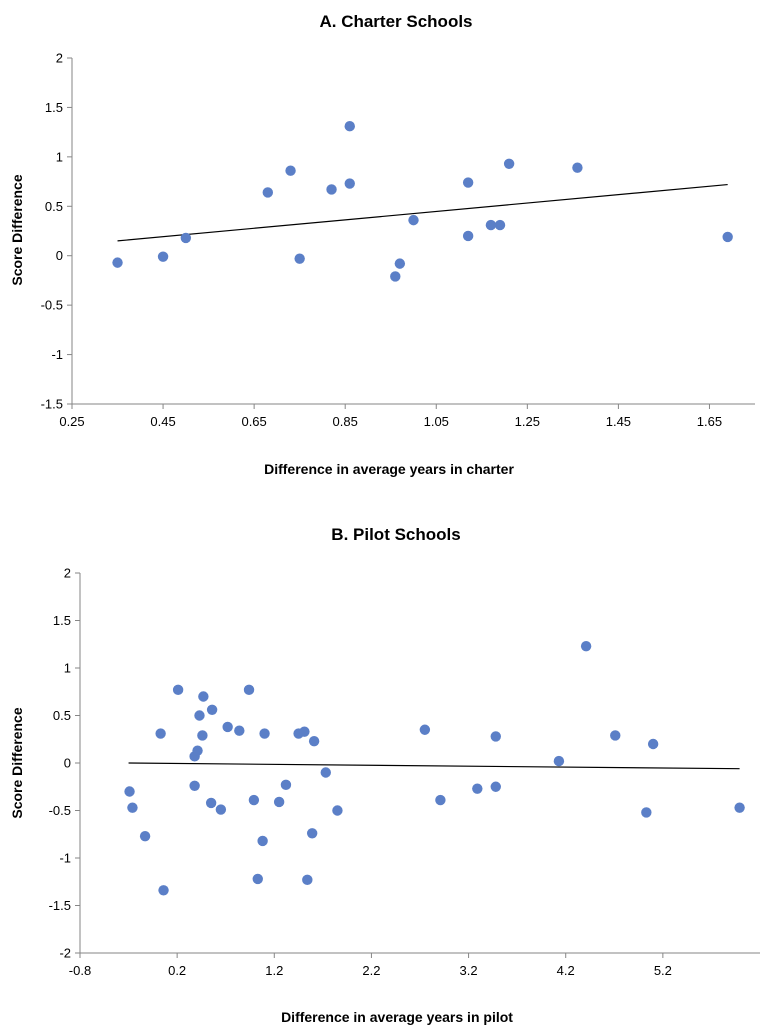  Describe the element at coordinates (65, 858) in the screenshot. I see `chart-b-y-tick-label: -1` at that location.